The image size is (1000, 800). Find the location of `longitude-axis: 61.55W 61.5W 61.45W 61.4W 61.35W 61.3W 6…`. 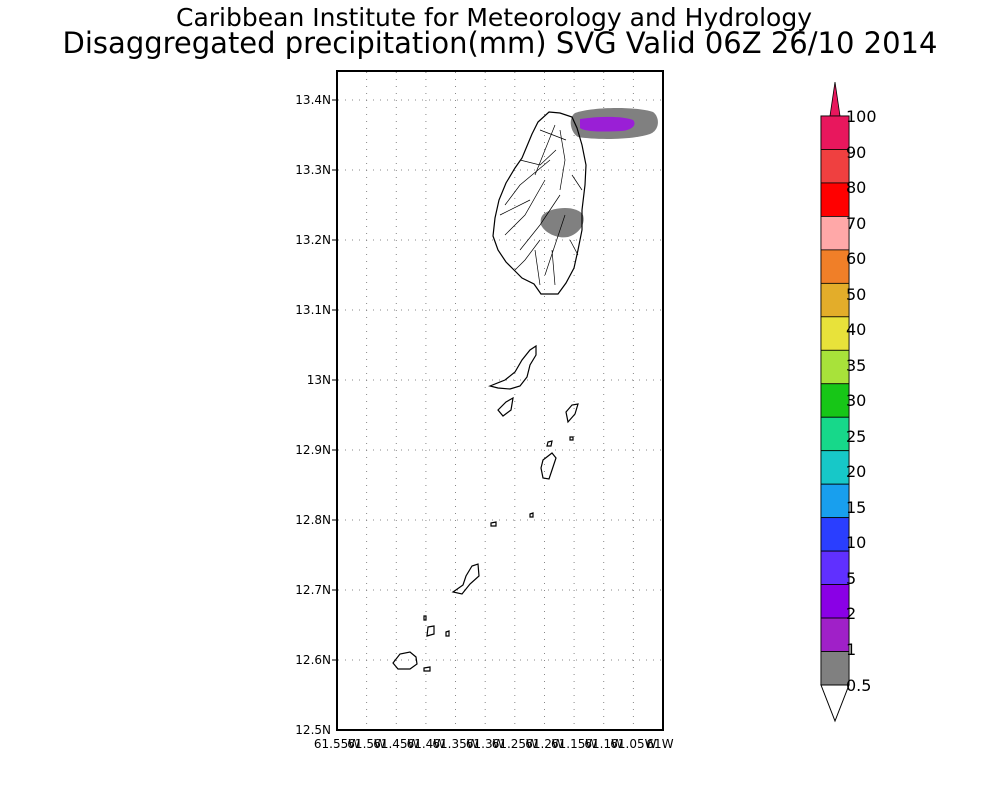

longitude-axis: 61.55W 61.5W 61.45W 61.4W 61.35W 61.3W 6… is located at coordinates (494, 744).